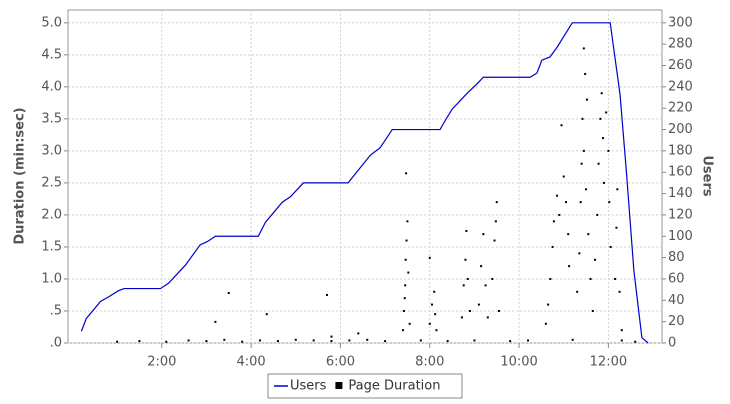  Describe the element at coordinates (680, 236) in the screenshot. I see `y2-tick-label: 100` at that location.